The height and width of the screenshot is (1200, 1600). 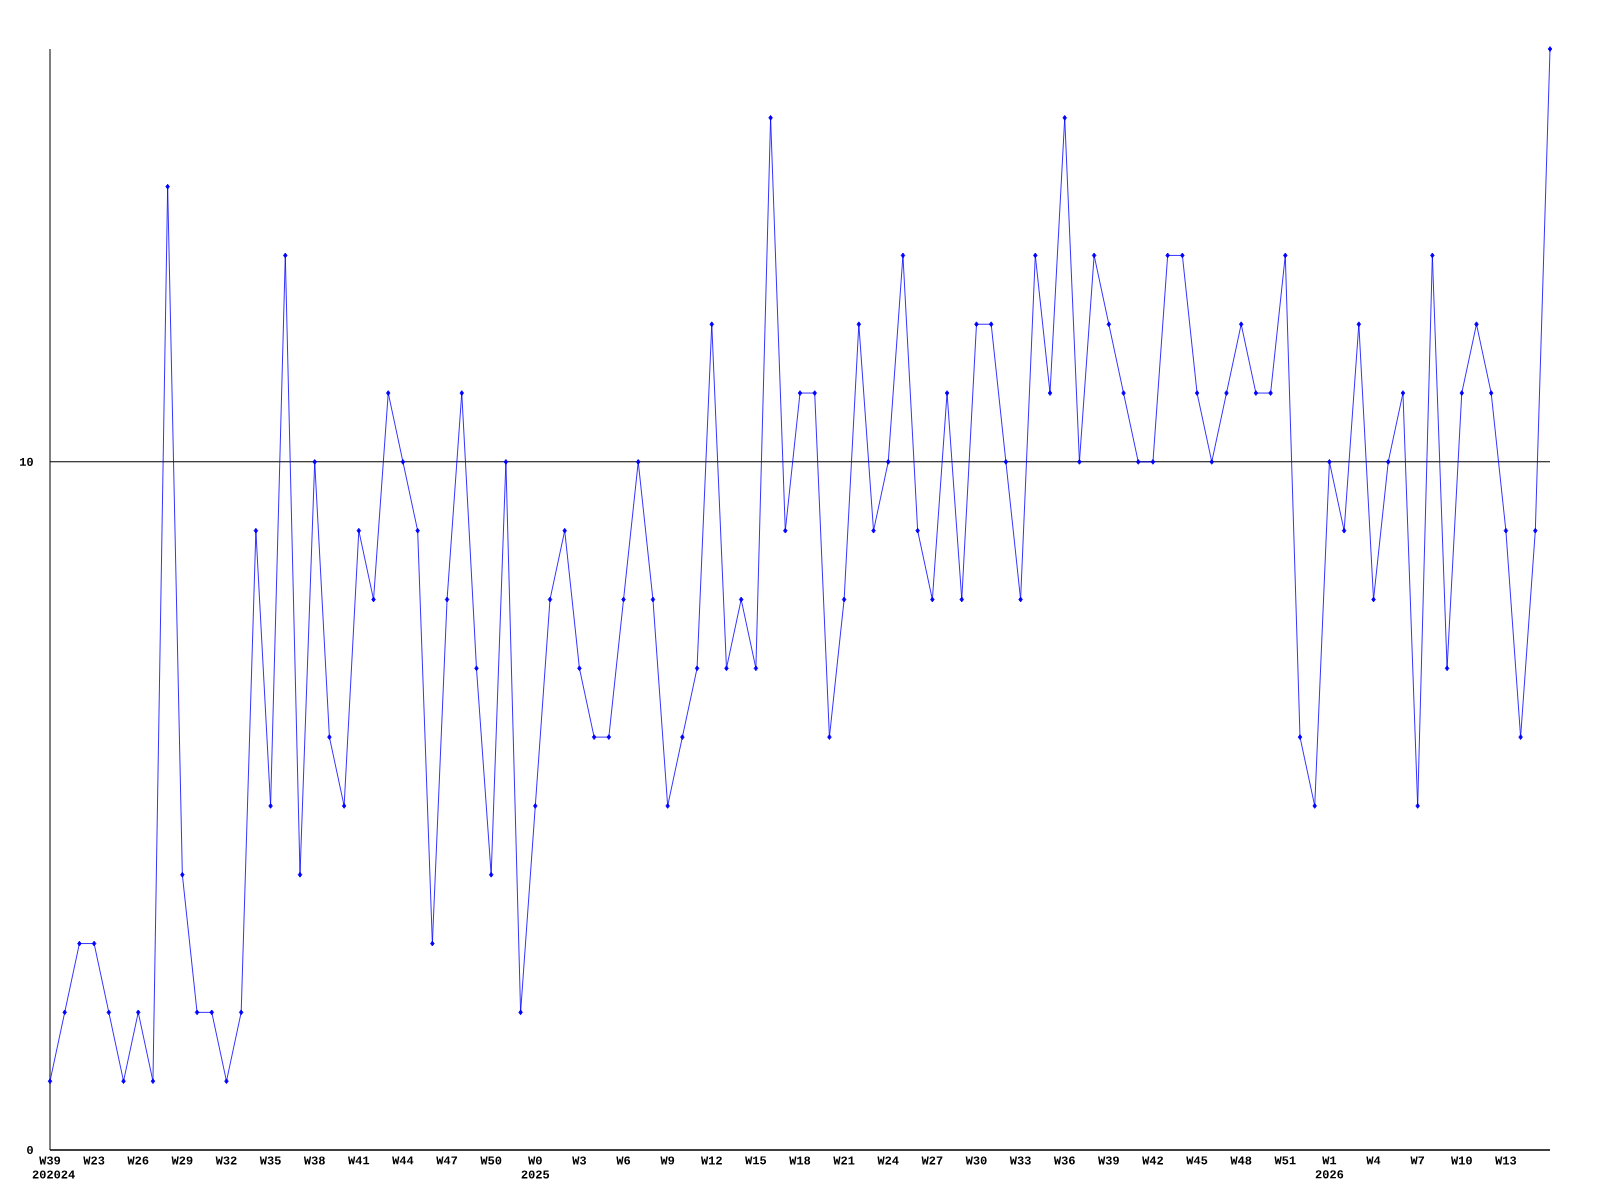 I want to click on x-tick-label: W26, so click(x=138, y=1160).